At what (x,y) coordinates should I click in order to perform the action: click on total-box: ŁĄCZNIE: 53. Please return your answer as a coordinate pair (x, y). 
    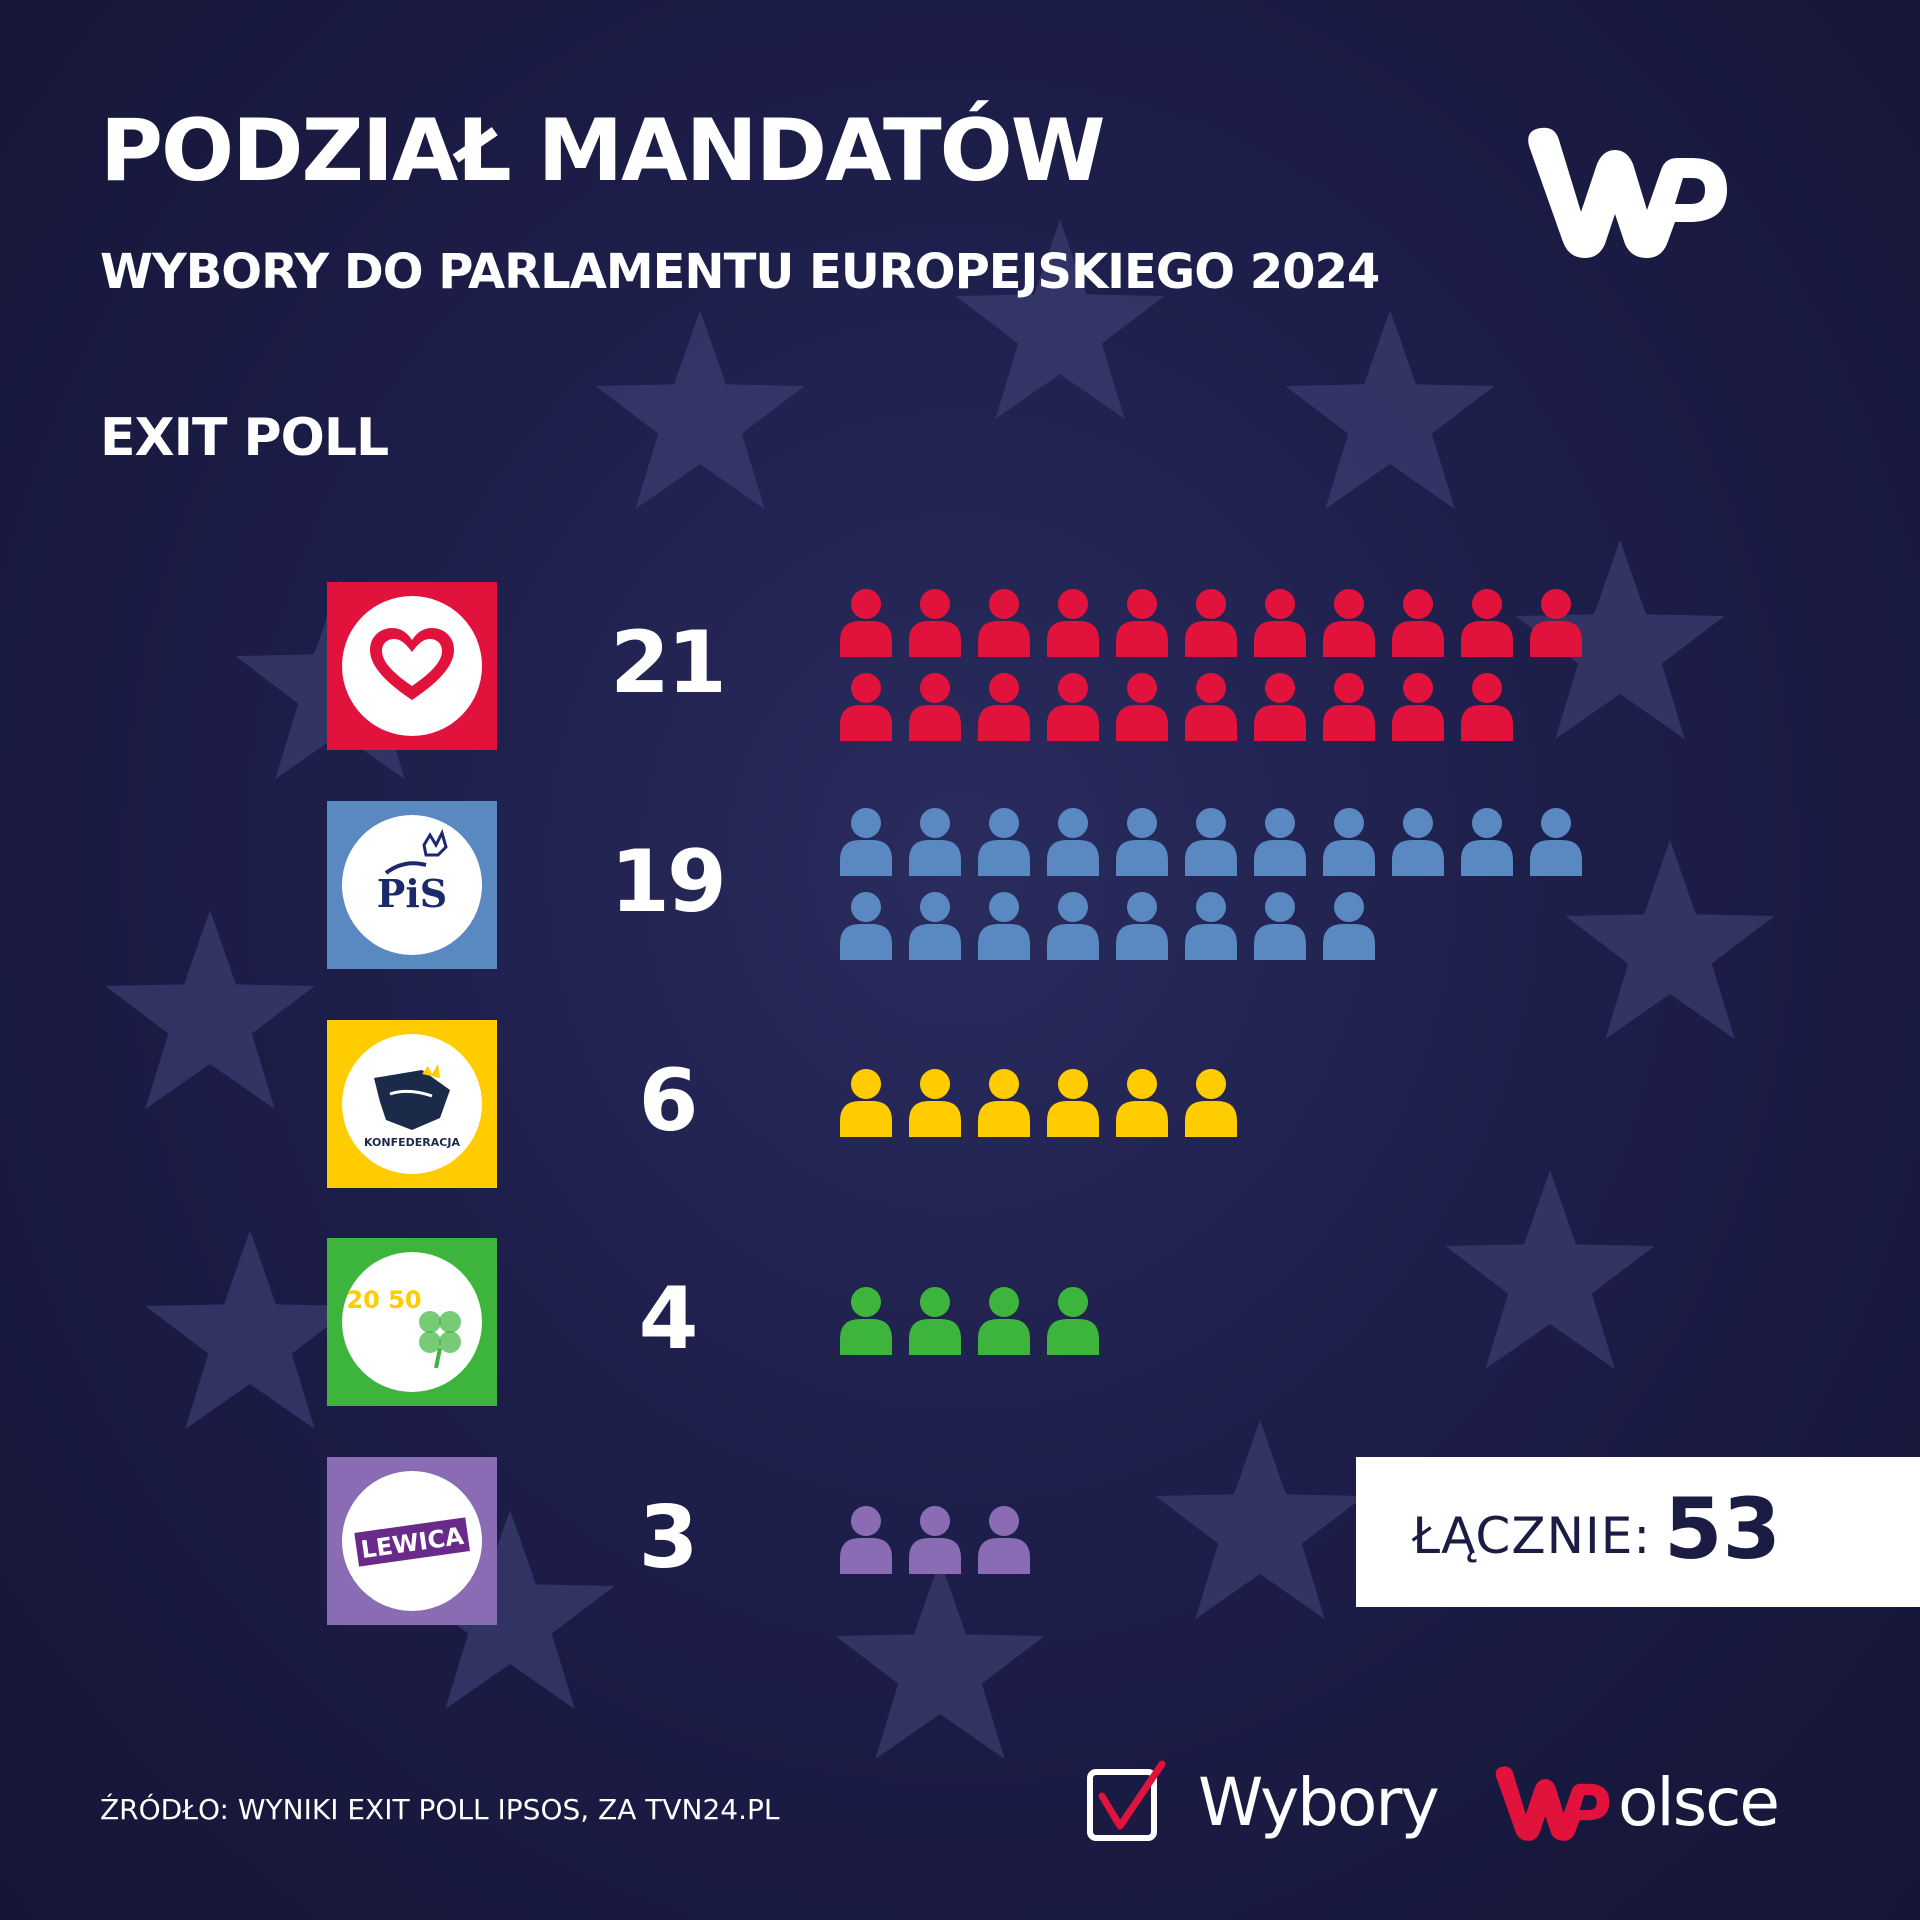
    Looking at the image, I should click on (1638, 1532).